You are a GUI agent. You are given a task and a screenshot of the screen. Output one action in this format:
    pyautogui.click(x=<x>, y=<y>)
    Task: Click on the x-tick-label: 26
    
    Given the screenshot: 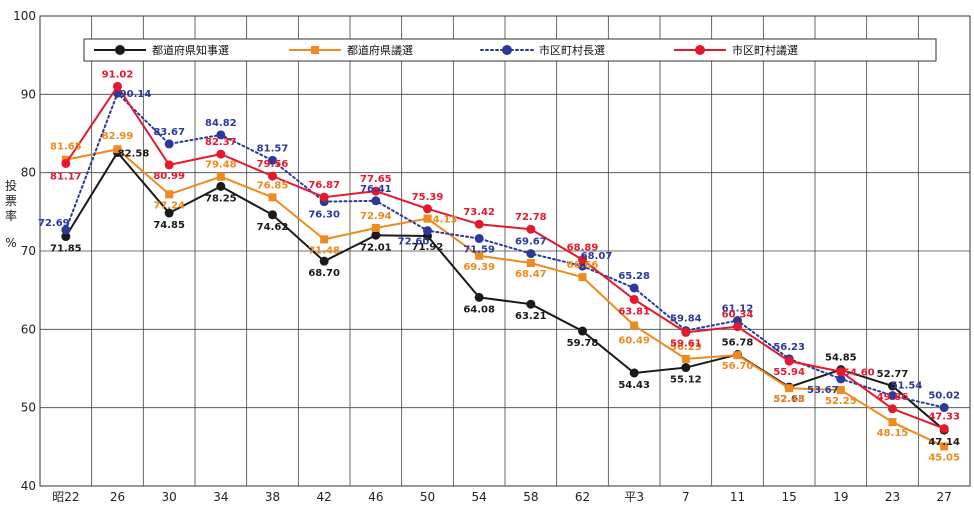 What is the action you would take?
    pyautogui.click(x=117, y=497)
    